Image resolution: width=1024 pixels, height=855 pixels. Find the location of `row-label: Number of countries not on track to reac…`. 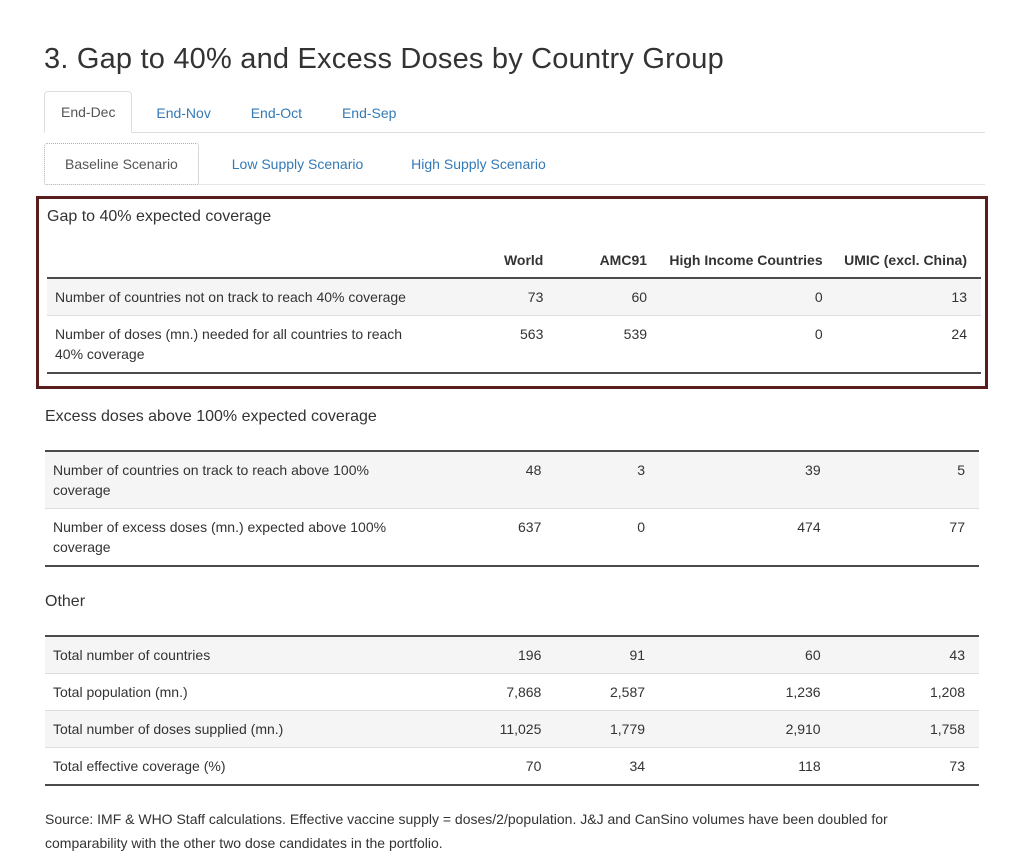

row-label: Number of countries not on track to reac… is located at coordinates (230, 297).